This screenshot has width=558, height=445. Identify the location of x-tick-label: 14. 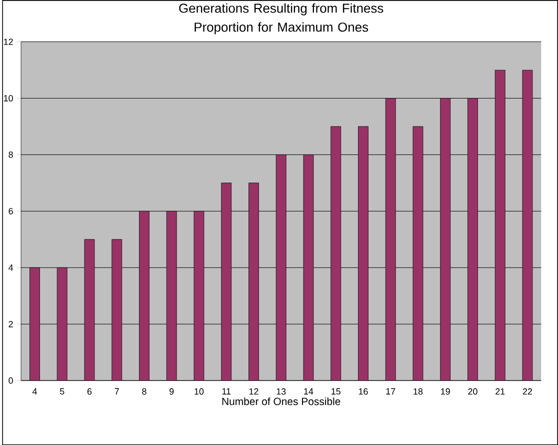
(309, 391).